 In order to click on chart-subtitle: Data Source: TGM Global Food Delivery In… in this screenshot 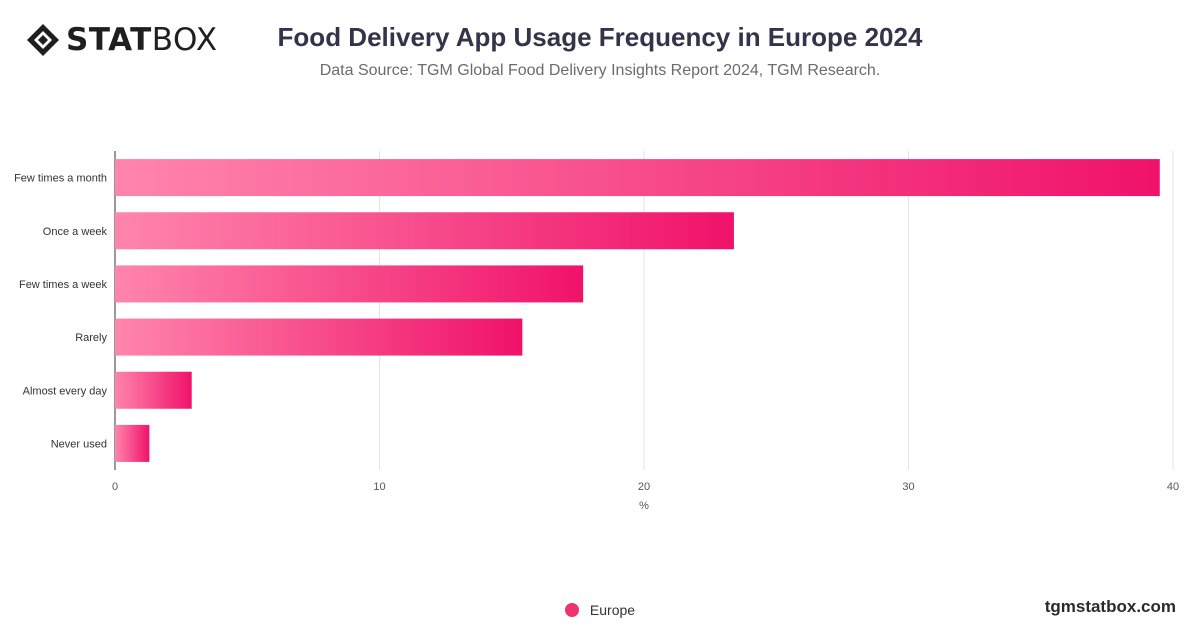, I will do `click(600, 70)`.